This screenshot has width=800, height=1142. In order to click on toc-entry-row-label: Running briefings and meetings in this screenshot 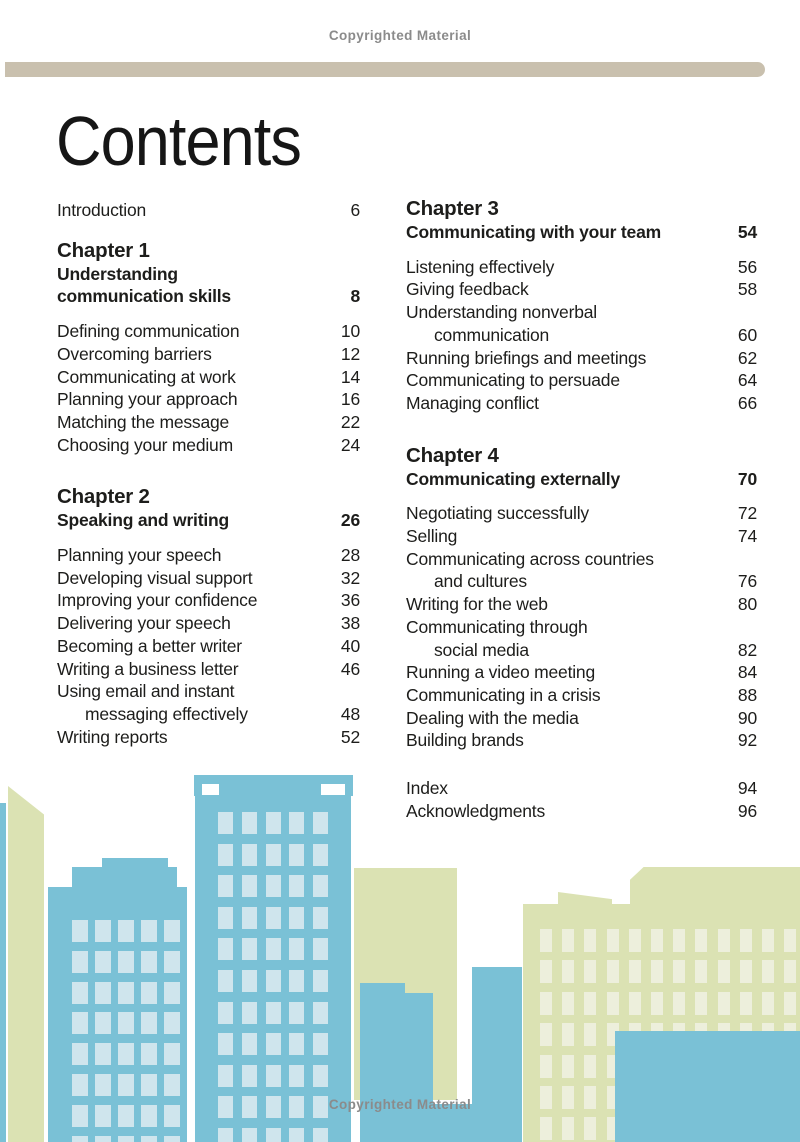, I will do `click(526, 357)`.